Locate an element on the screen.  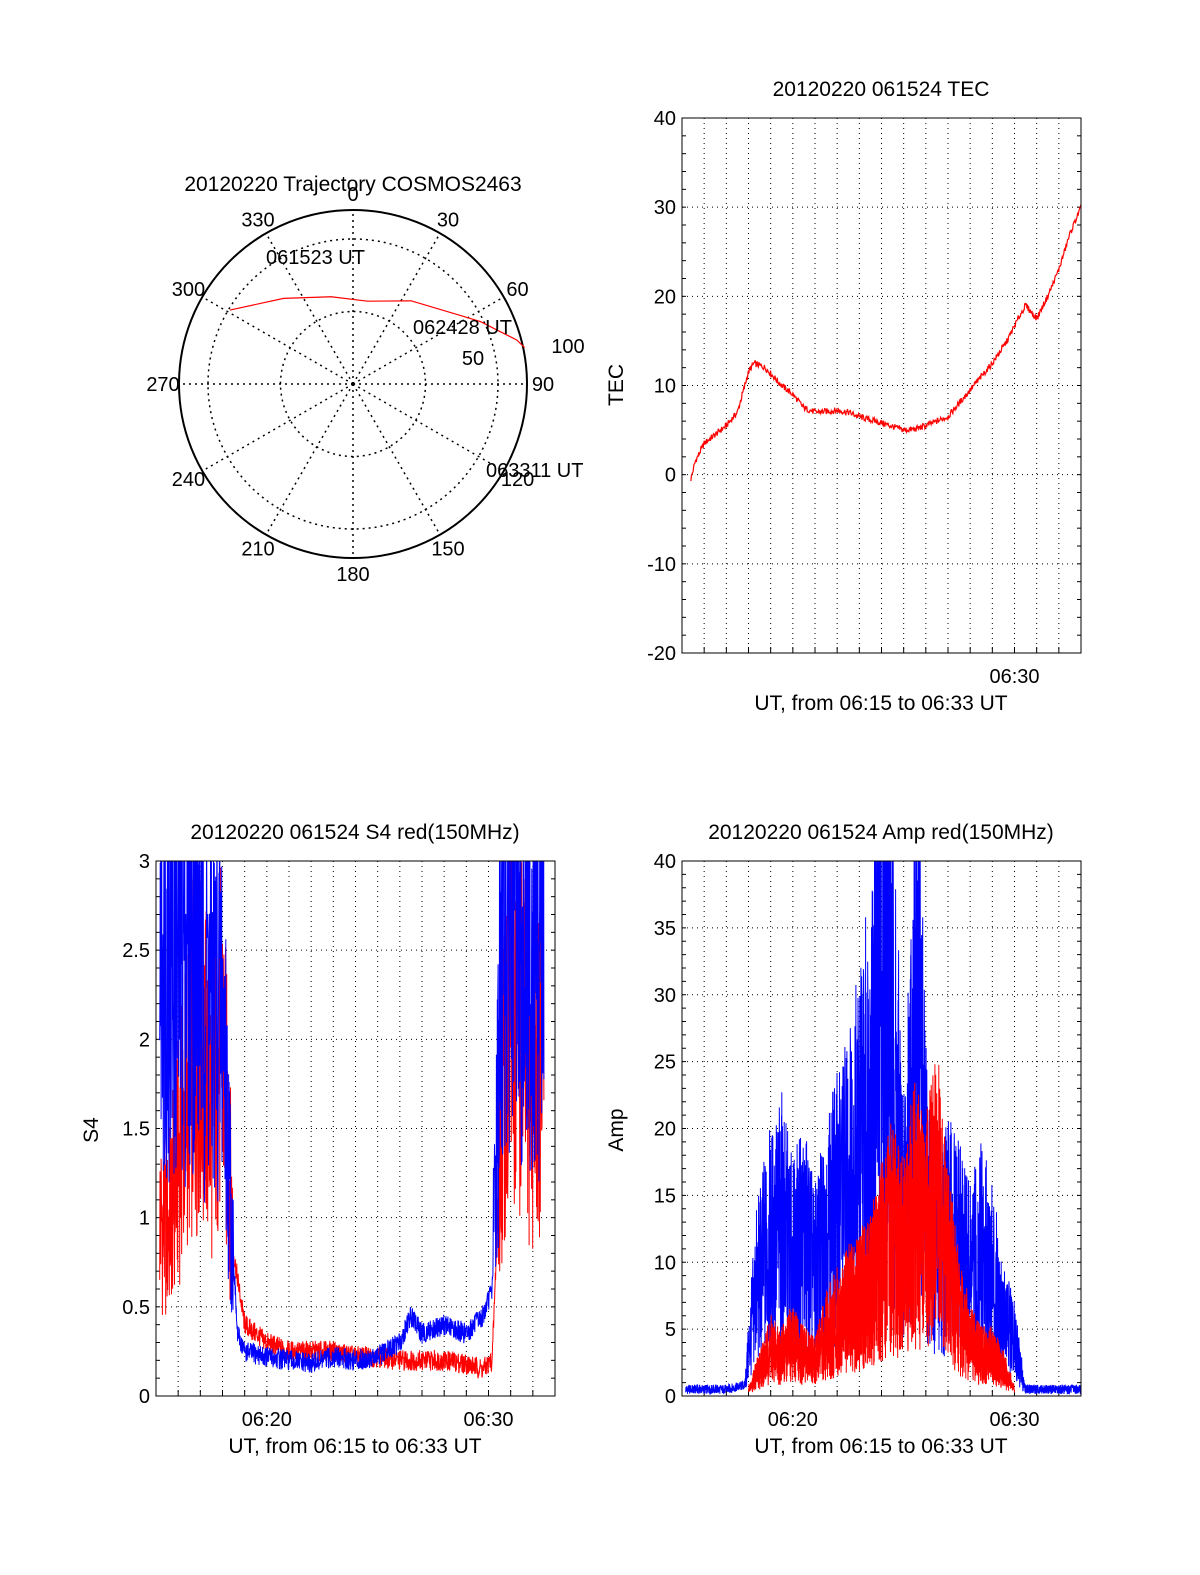
amp-y-tick-label: 30 is located at coordinates (665, 996).